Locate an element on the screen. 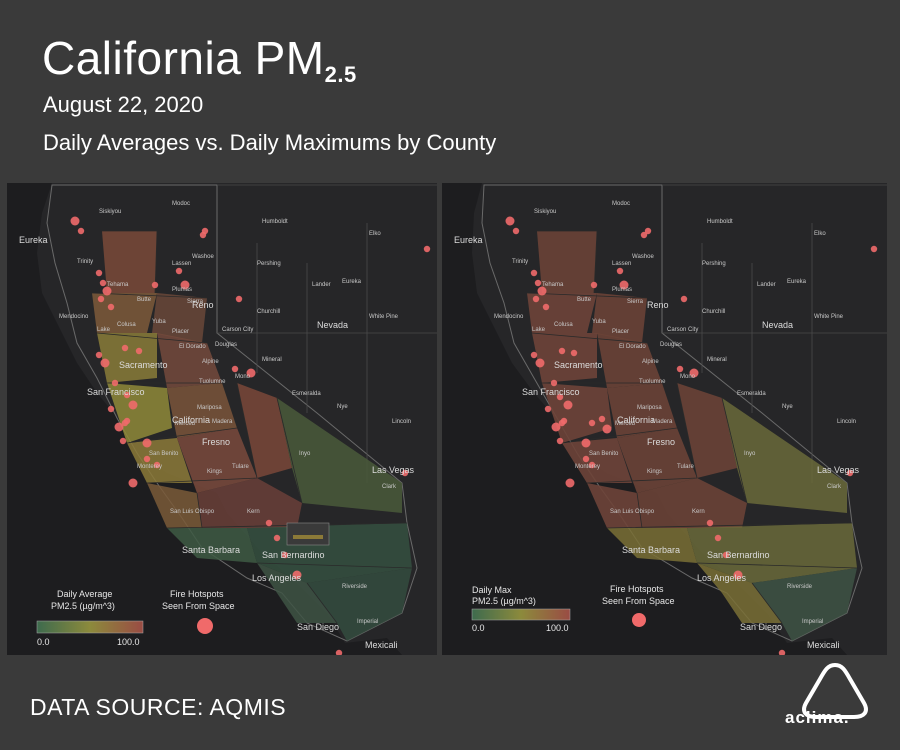 This screenshot has width=900, height=750. label-mono: Mono is located at coordinates (688, 377).